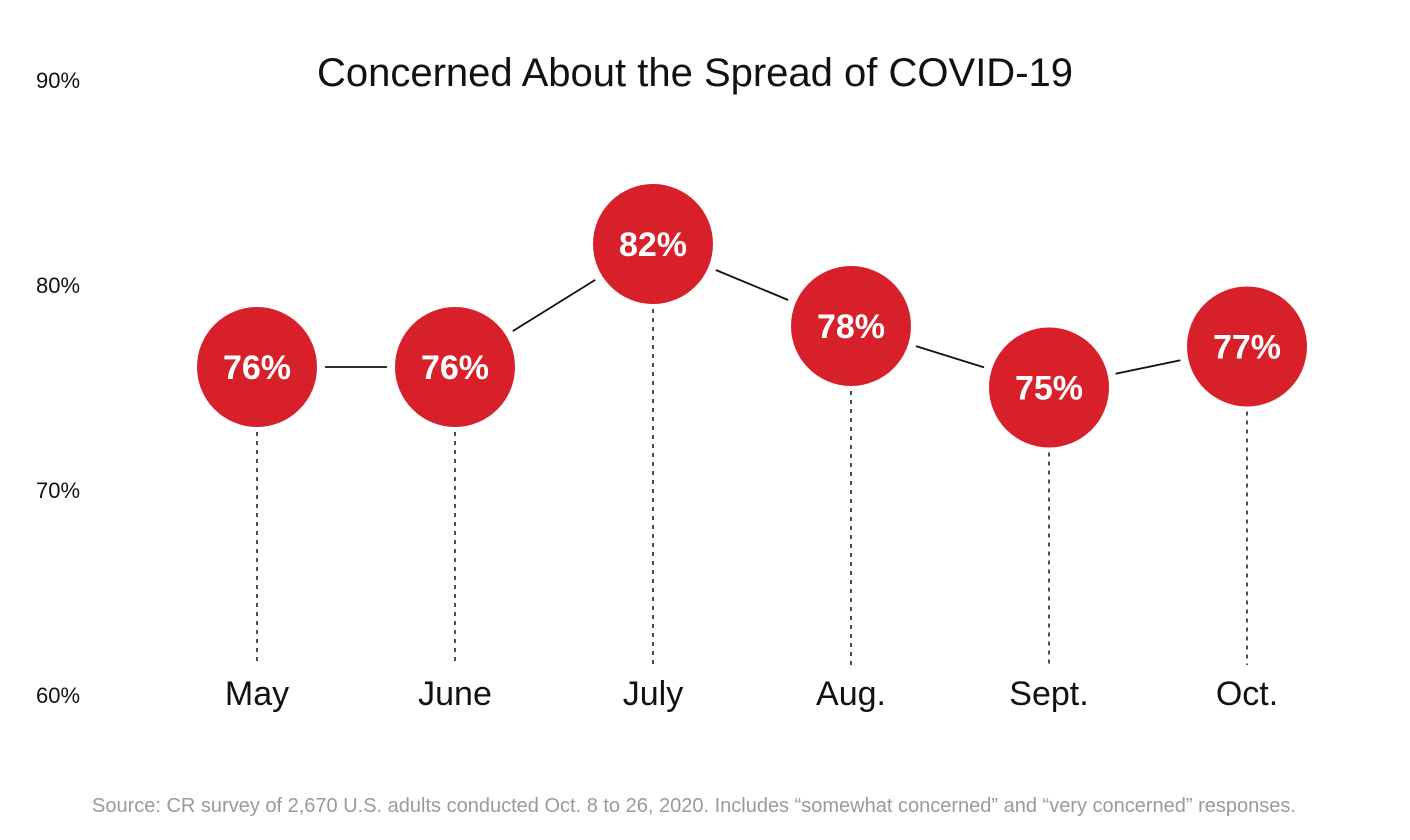 The image size is (1410, 840). I want to click on chart-title: Concerned About the Spread of COVID-19, so click(695, 73).